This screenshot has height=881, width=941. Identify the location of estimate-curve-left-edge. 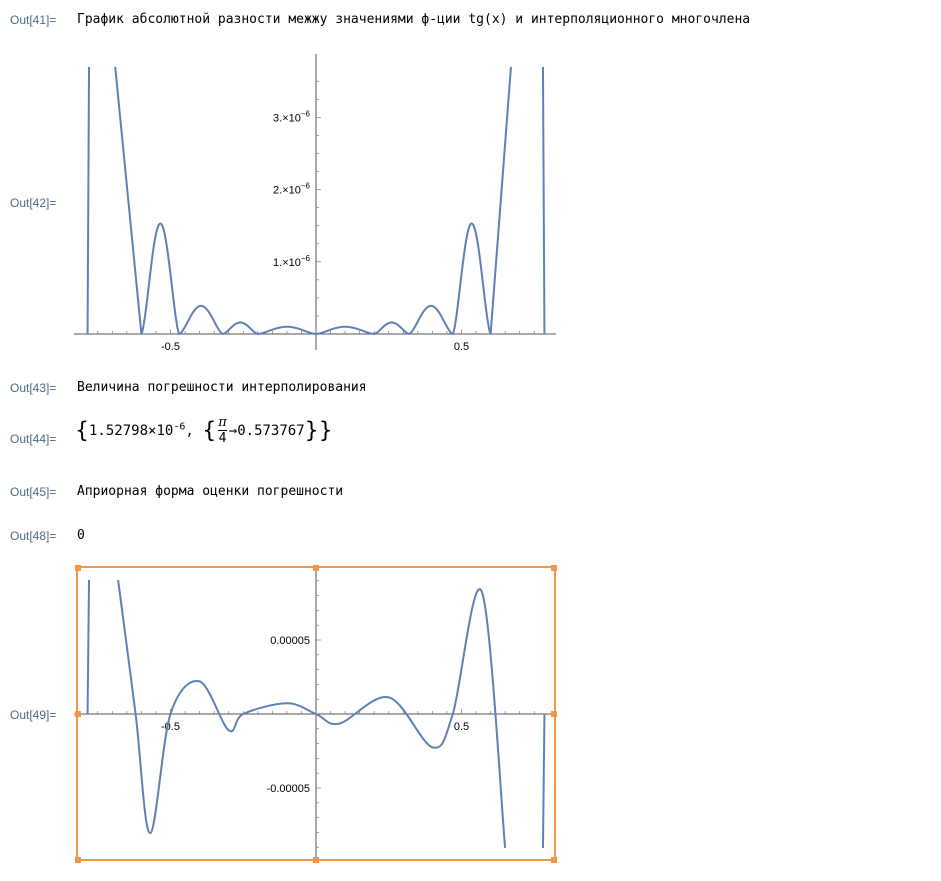
(88, 647).